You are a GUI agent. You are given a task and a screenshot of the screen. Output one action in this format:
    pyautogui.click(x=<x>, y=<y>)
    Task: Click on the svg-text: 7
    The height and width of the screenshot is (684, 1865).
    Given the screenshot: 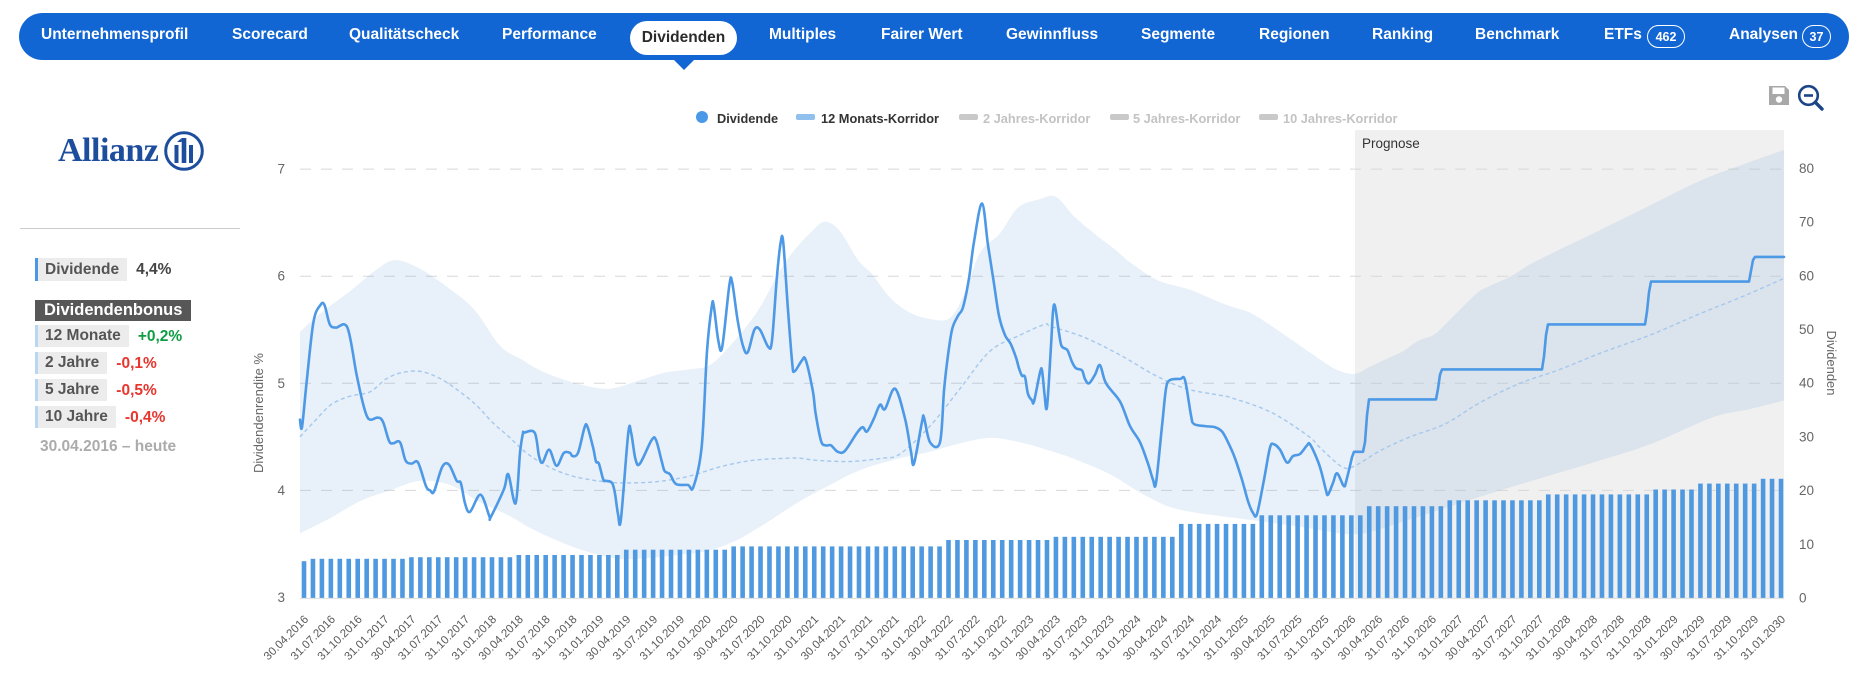 What is the action you would take?
    pyautogui.click(x=281, y=169)
    